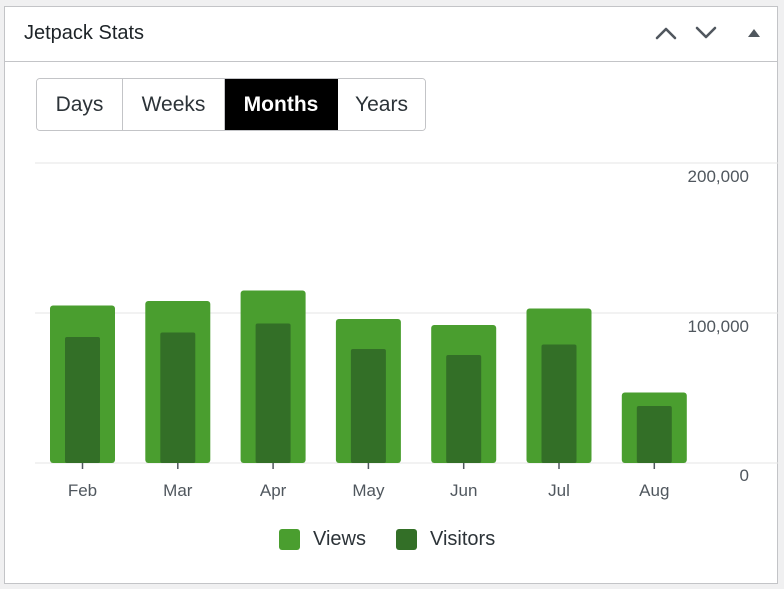 The width and height of the screenshot is (784, 589). I want to click on y-tick-label: 0, so click(744, 475).